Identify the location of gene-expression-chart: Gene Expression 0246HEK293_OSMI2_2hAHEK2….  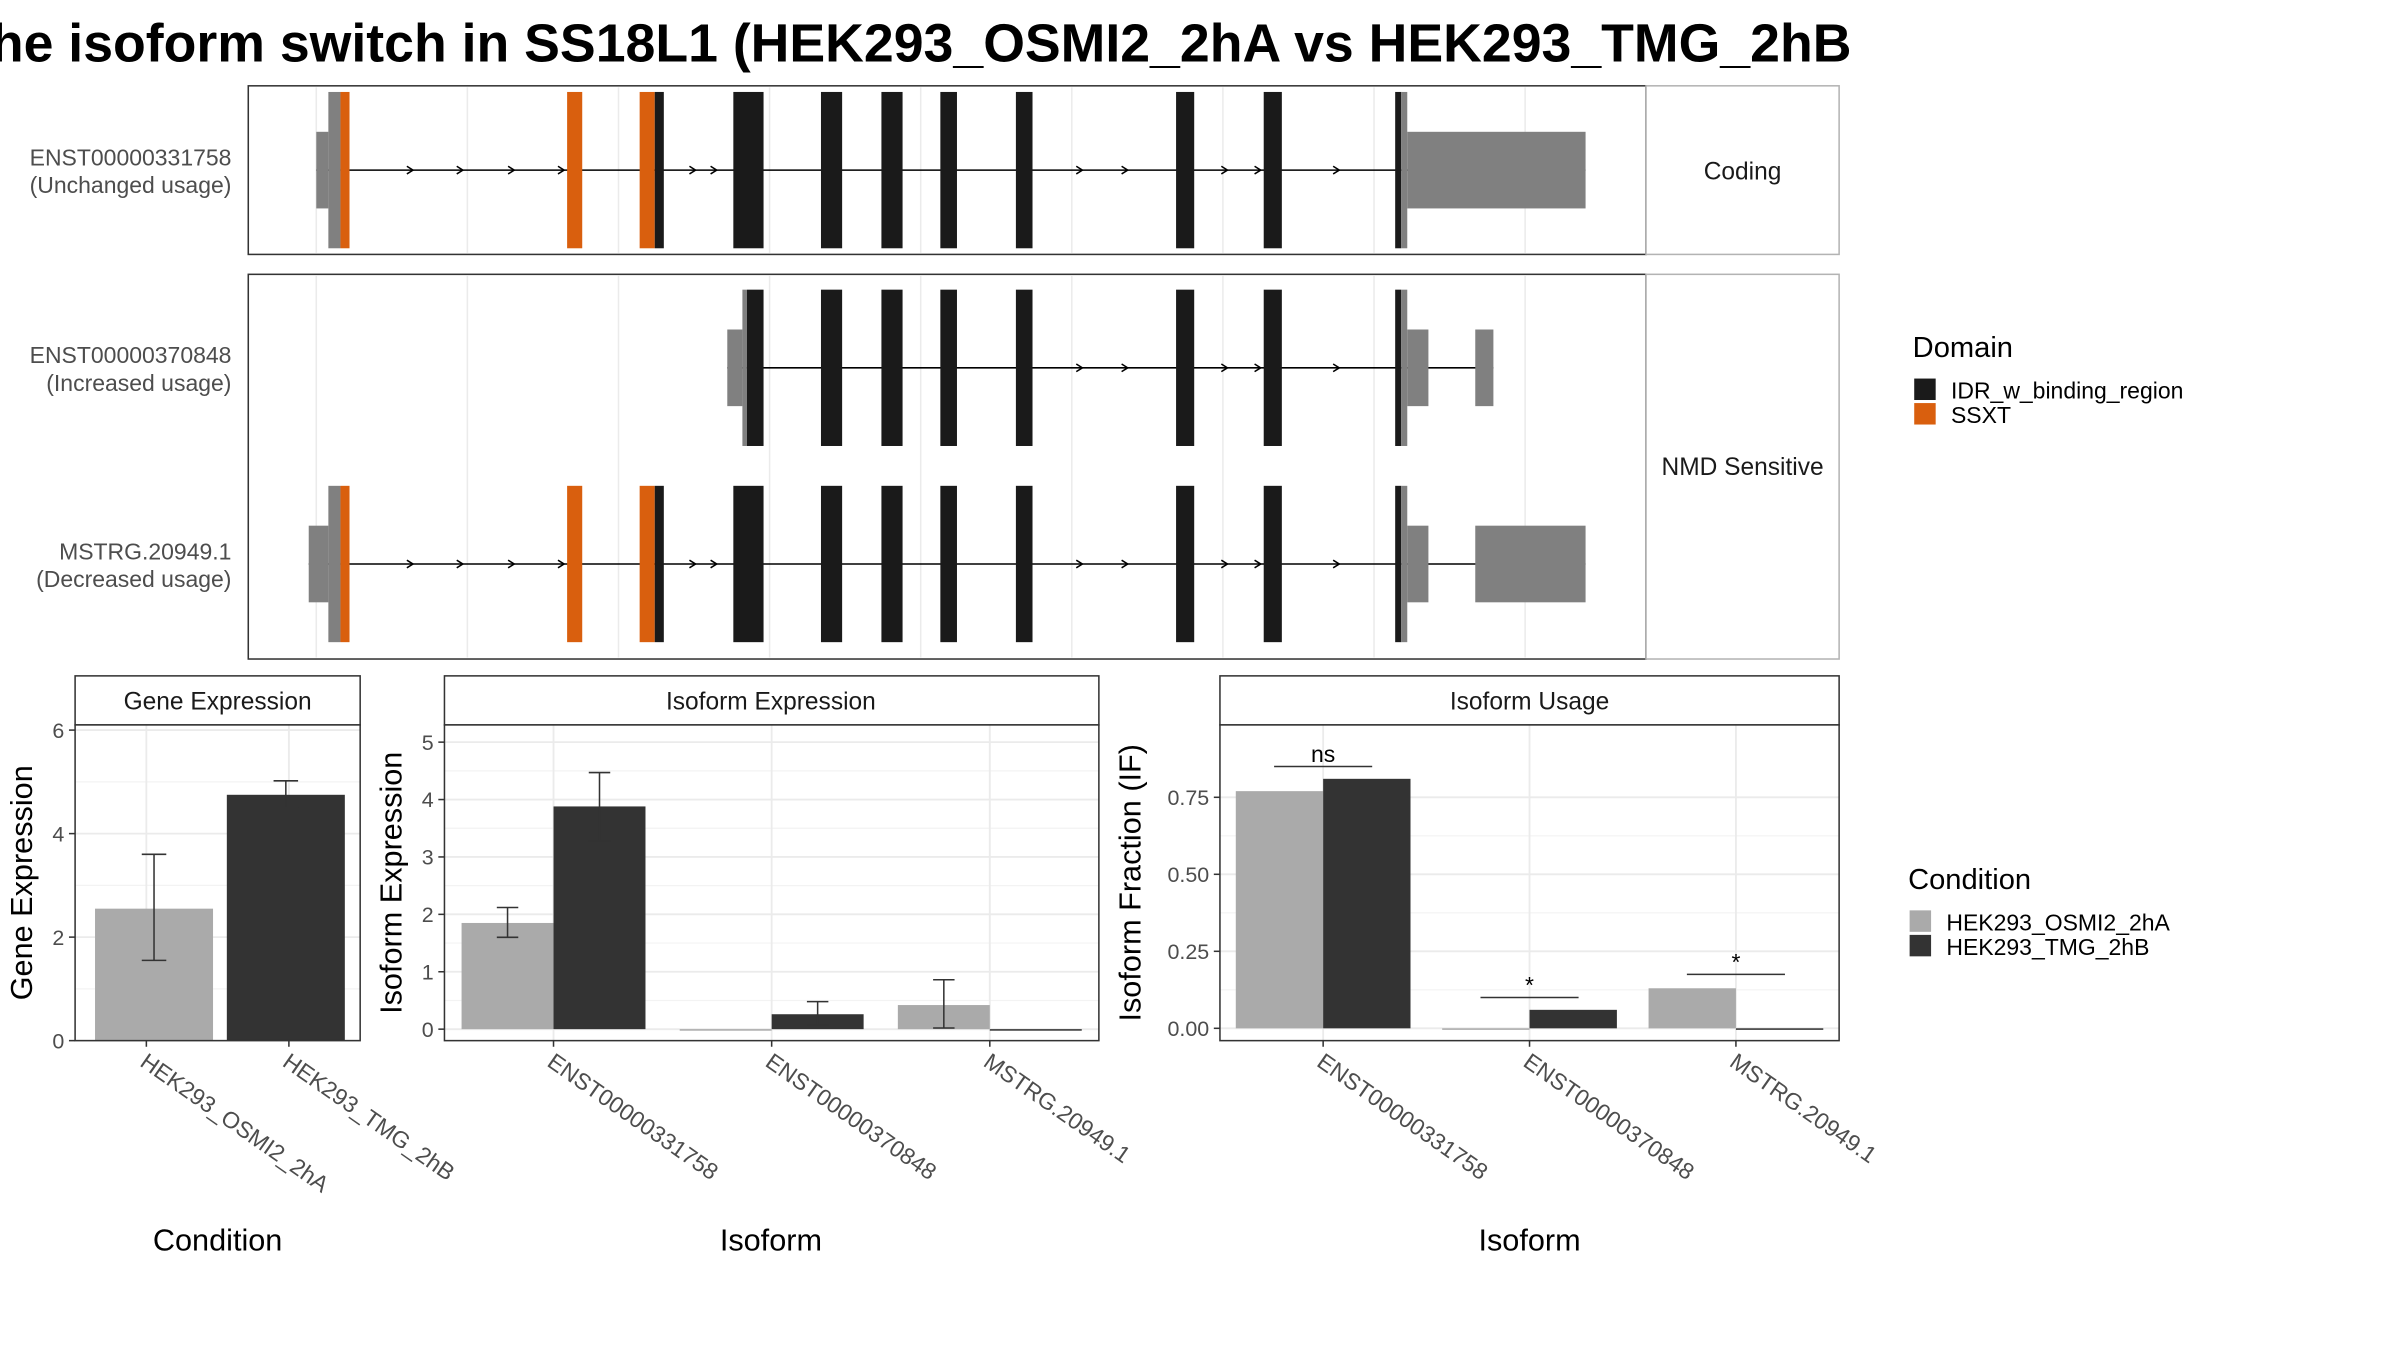
(232, 966).